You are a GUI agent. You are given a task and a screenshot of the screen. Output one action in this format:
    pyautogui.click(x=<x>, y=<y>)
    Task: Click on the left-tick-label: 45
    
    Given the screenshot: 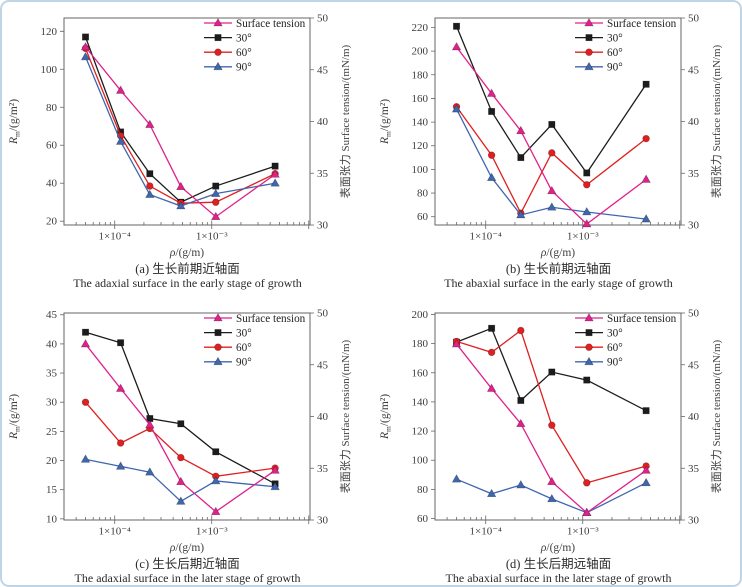 What is the action you would take?
    pyautogui.click(x=52, y=315)
    